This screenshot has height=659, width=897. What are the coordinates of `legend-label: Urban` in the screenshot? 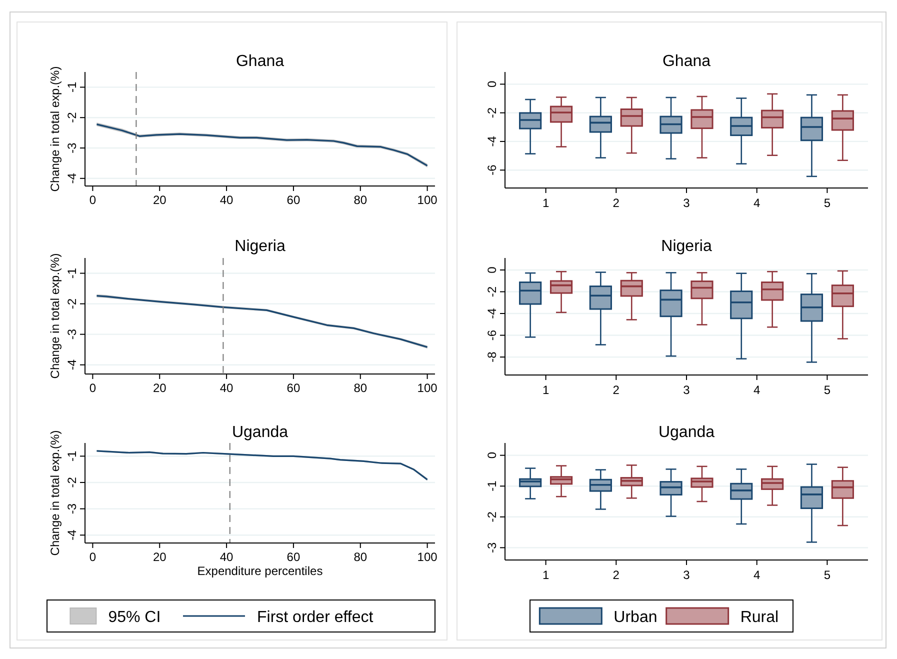 It's located at (636, 617).